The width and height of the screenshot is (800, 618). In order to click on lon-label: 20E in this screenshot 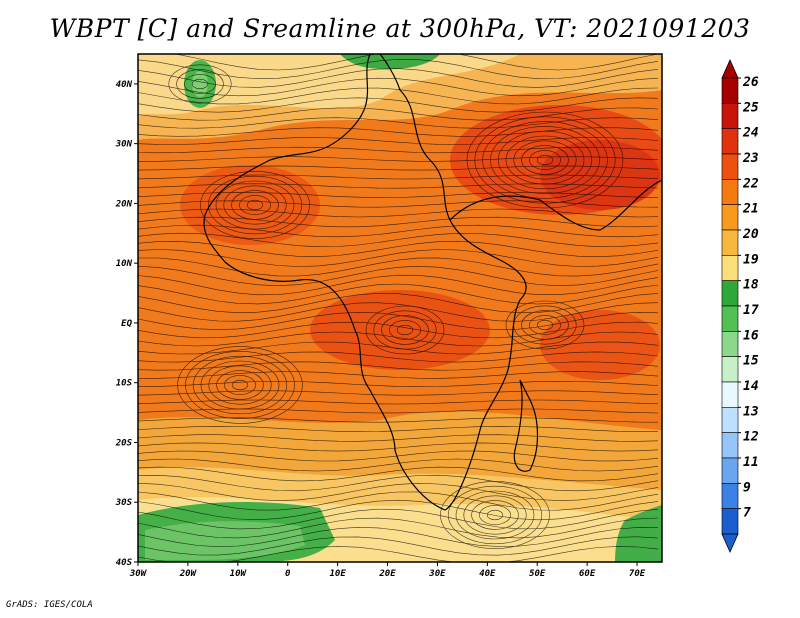, I will do `click(387, 574)`.